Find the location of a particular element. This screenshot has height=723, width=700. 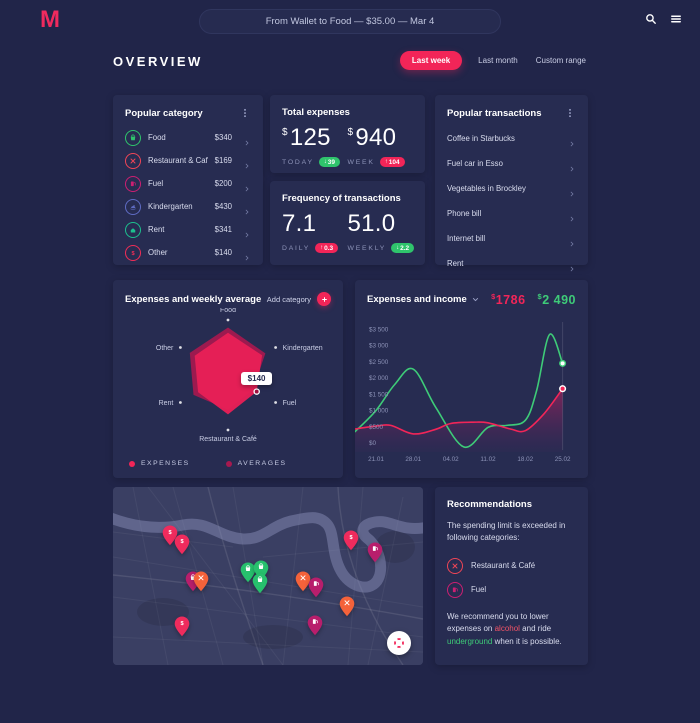

stat-value: 51.0 is located at coordinates (371, 223).